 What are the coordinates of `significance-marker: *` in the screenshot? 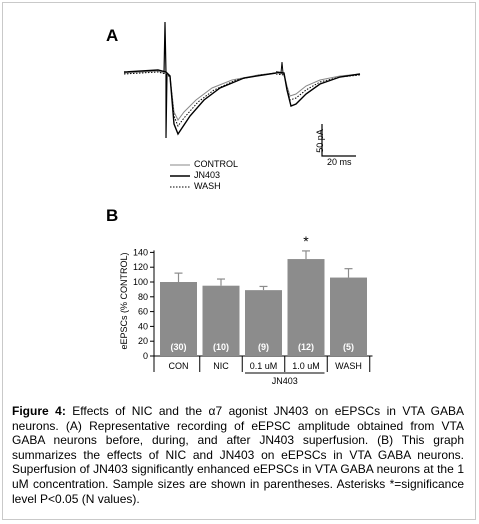 It's located at (306, 241).